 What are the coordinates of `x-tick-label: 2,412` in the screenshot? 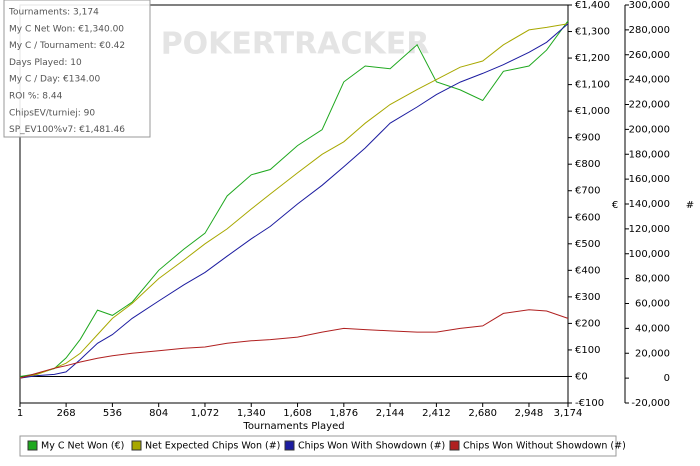 It's located at (436, 413).